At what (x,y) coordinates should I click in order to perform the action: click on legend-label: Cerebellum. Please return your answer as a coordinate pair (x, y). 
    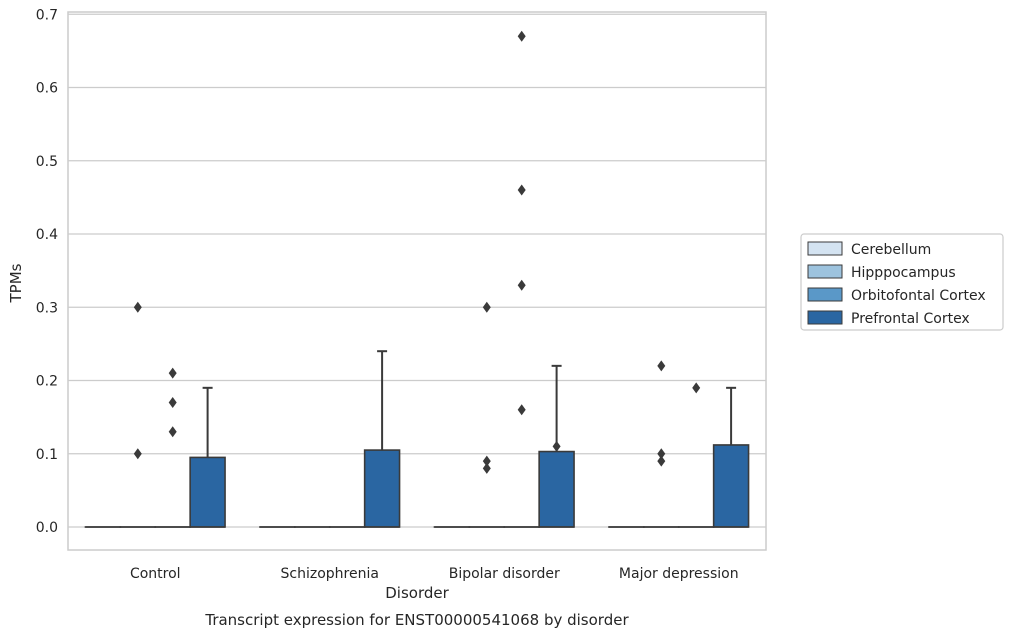
    Looking at the image, I should click on (891, 250).